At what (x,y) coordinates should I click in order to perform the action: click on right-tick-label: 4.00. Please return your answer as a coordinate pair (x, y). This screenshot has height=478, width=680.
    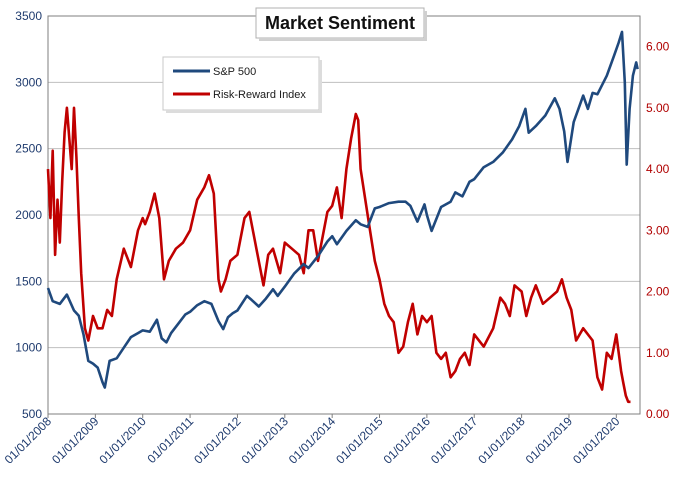
    Looking at the image, I should click on (658, 169).